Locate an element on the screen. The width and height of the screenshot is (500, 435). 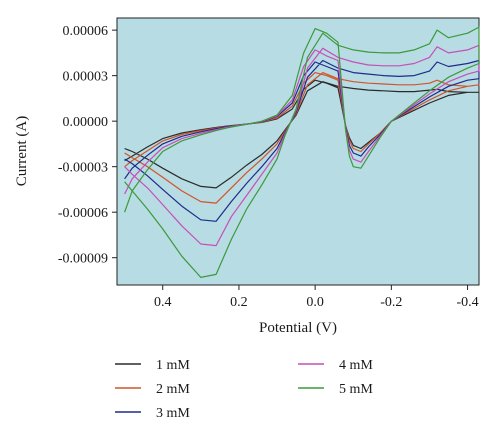
legend-label-4: 4 mM is located at coordinates (356, 365).